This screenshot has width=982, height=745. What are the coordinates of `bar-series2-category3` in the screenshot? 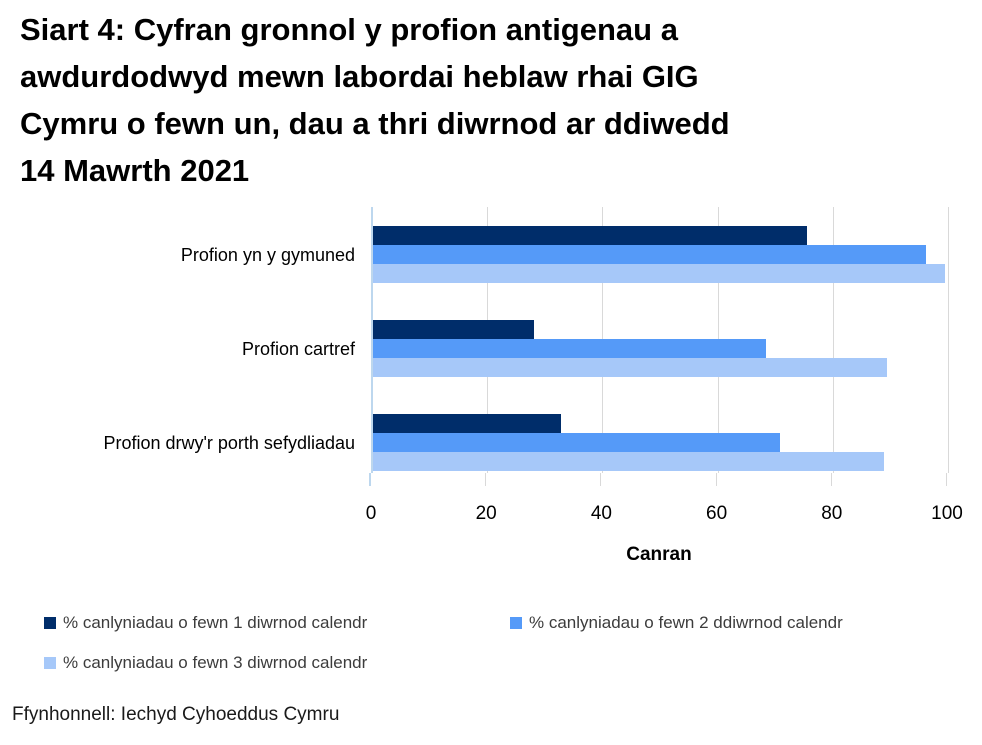 It's located at (576, 442).